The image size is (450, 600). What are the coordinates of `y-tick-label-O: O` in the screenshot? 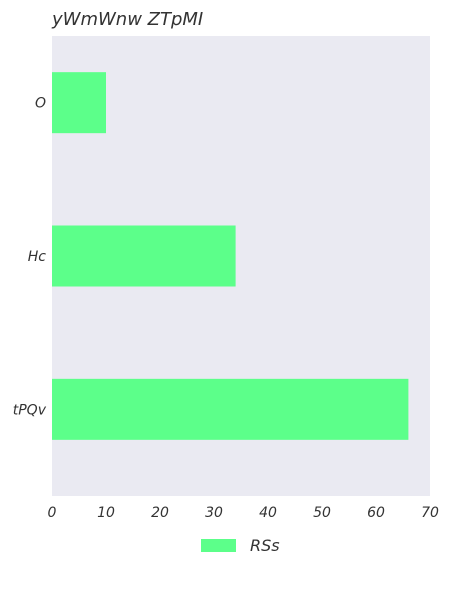 It's located at (40, 104).